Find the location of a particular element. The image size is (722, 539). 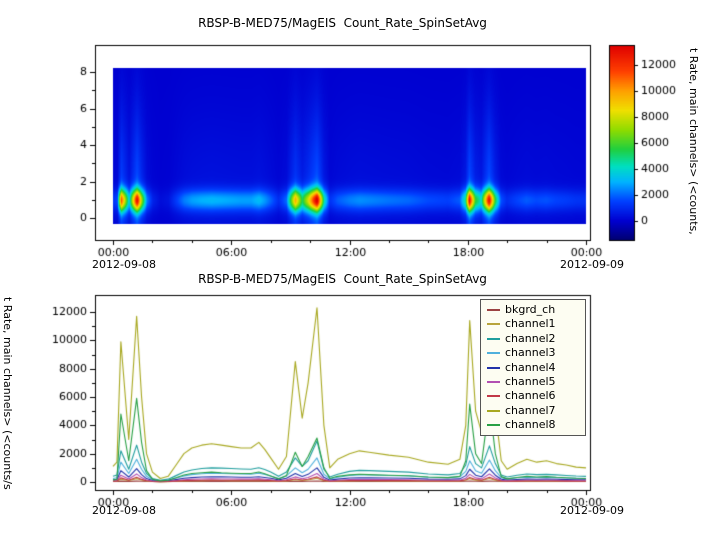

legend-item-channel8: channel8 is located at coordinates (534, 425).